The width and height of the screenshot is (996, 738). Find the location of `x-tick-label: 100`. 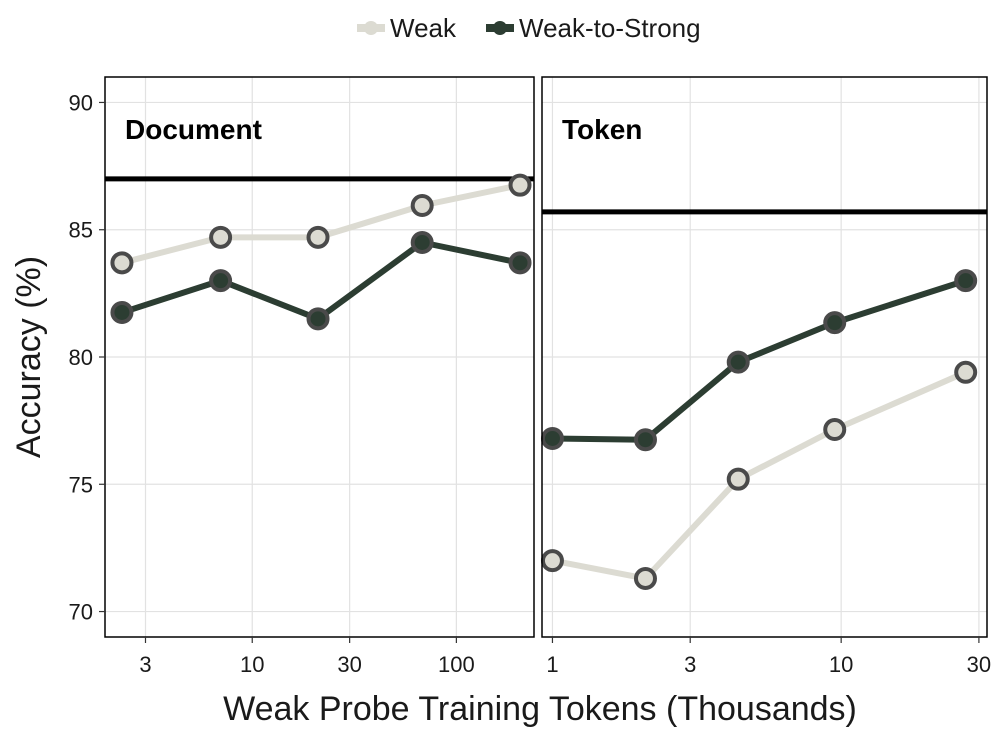

x-tick-label: 100 is located at coordinates (456, 664).